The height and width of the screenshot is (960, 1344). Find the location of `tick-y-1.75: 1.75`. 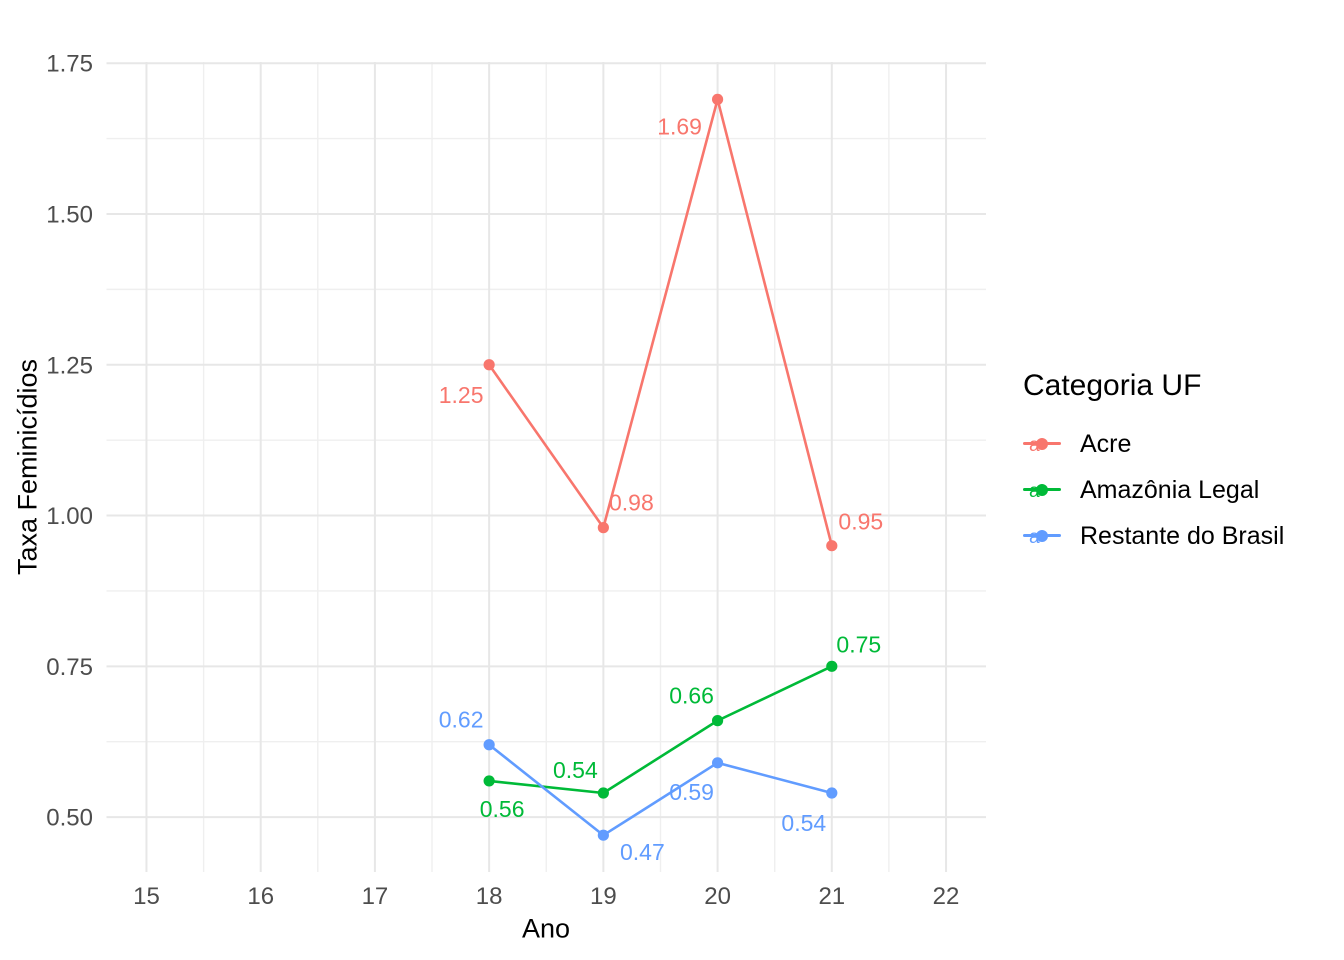

tick-y-1.75: 1.75 is located at coordinates (69, 64).